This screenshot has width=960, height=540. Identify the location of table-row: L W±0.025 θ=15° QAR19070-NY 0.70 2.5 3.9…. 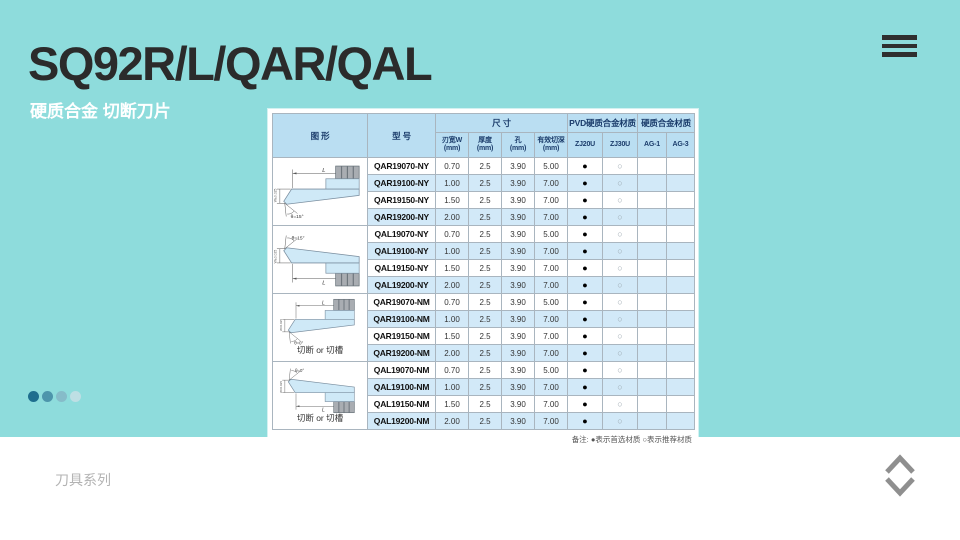
(484, 191).